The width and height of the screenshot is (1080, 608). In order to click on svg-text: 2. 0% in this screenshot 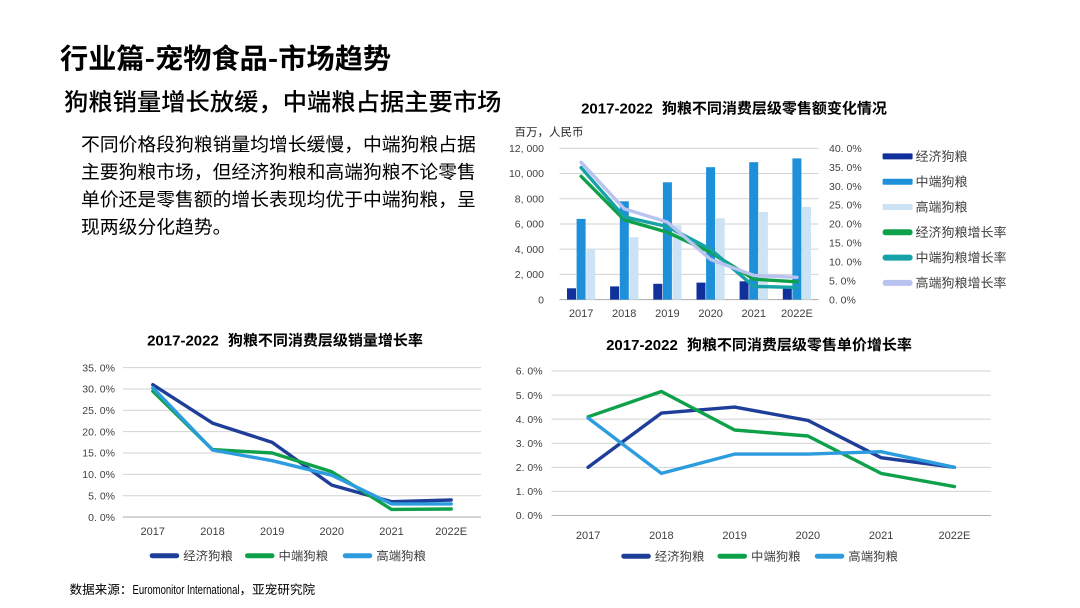, I will do `click(529, 468)`.